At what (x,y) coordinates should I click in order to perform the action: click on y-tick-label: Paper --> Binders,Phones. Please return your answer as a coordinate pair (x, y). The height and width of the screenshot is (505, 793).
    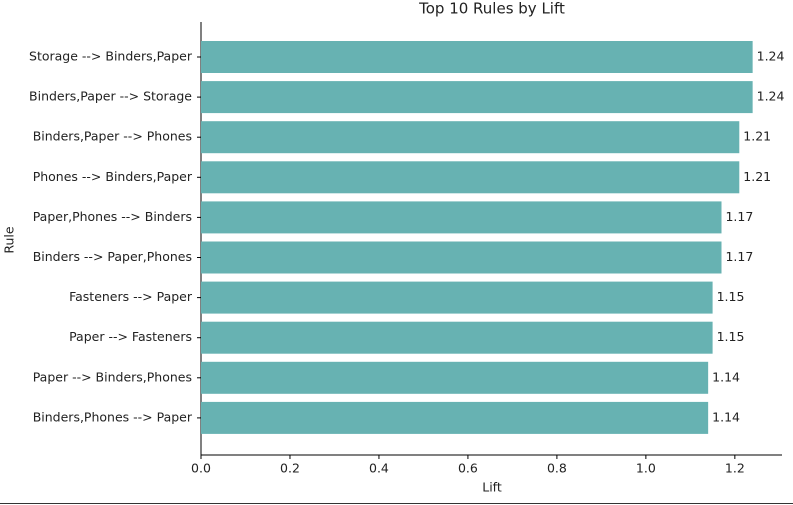
    Looking at the image, I should click on (112, 376).